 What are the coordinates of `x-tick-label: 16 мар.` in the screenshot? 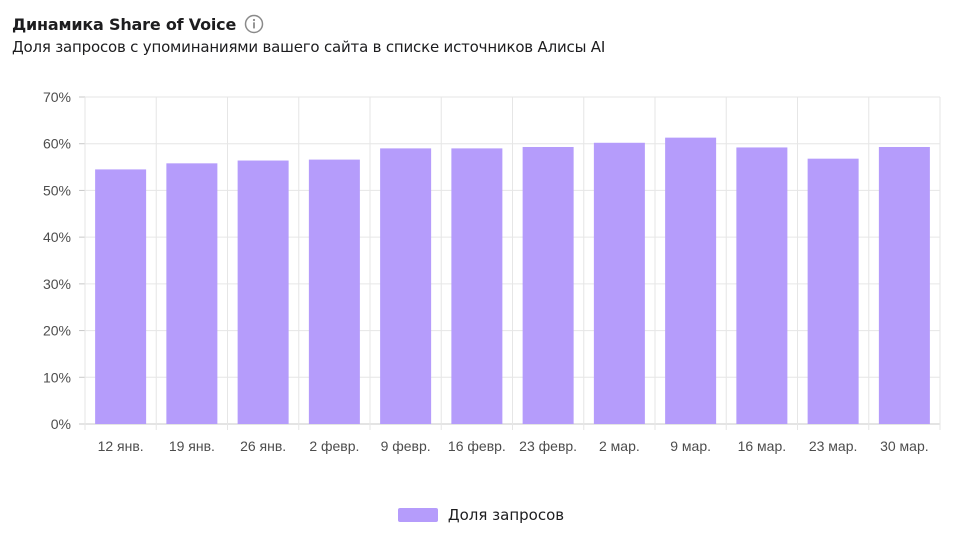 It's located at (762, 446).